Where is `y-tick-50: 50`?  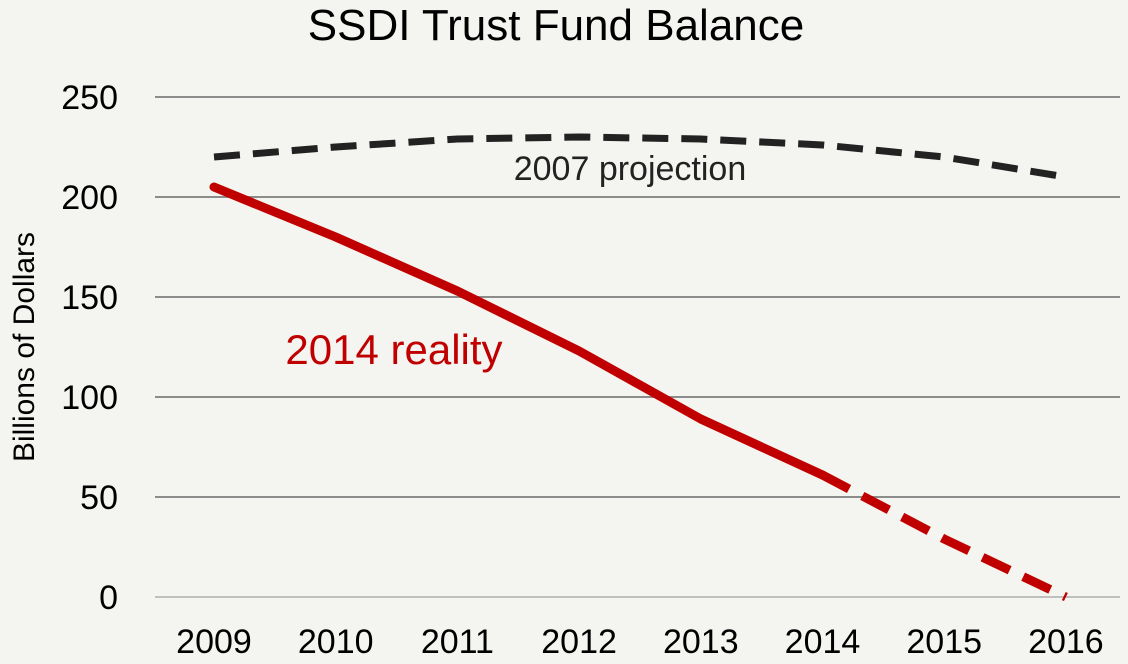 y-tick-50: 50 is located at coordinates (99, 498).